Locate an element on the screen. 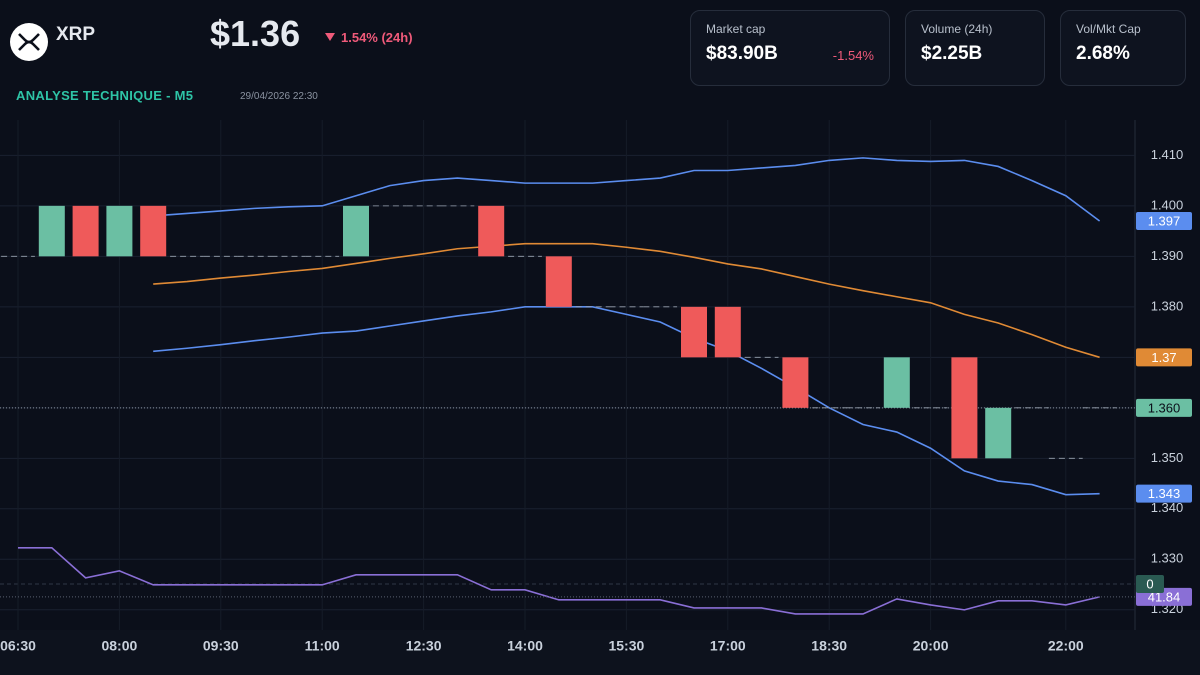  indicator-level-badge: 0 is located at coordinates (1149, 583).